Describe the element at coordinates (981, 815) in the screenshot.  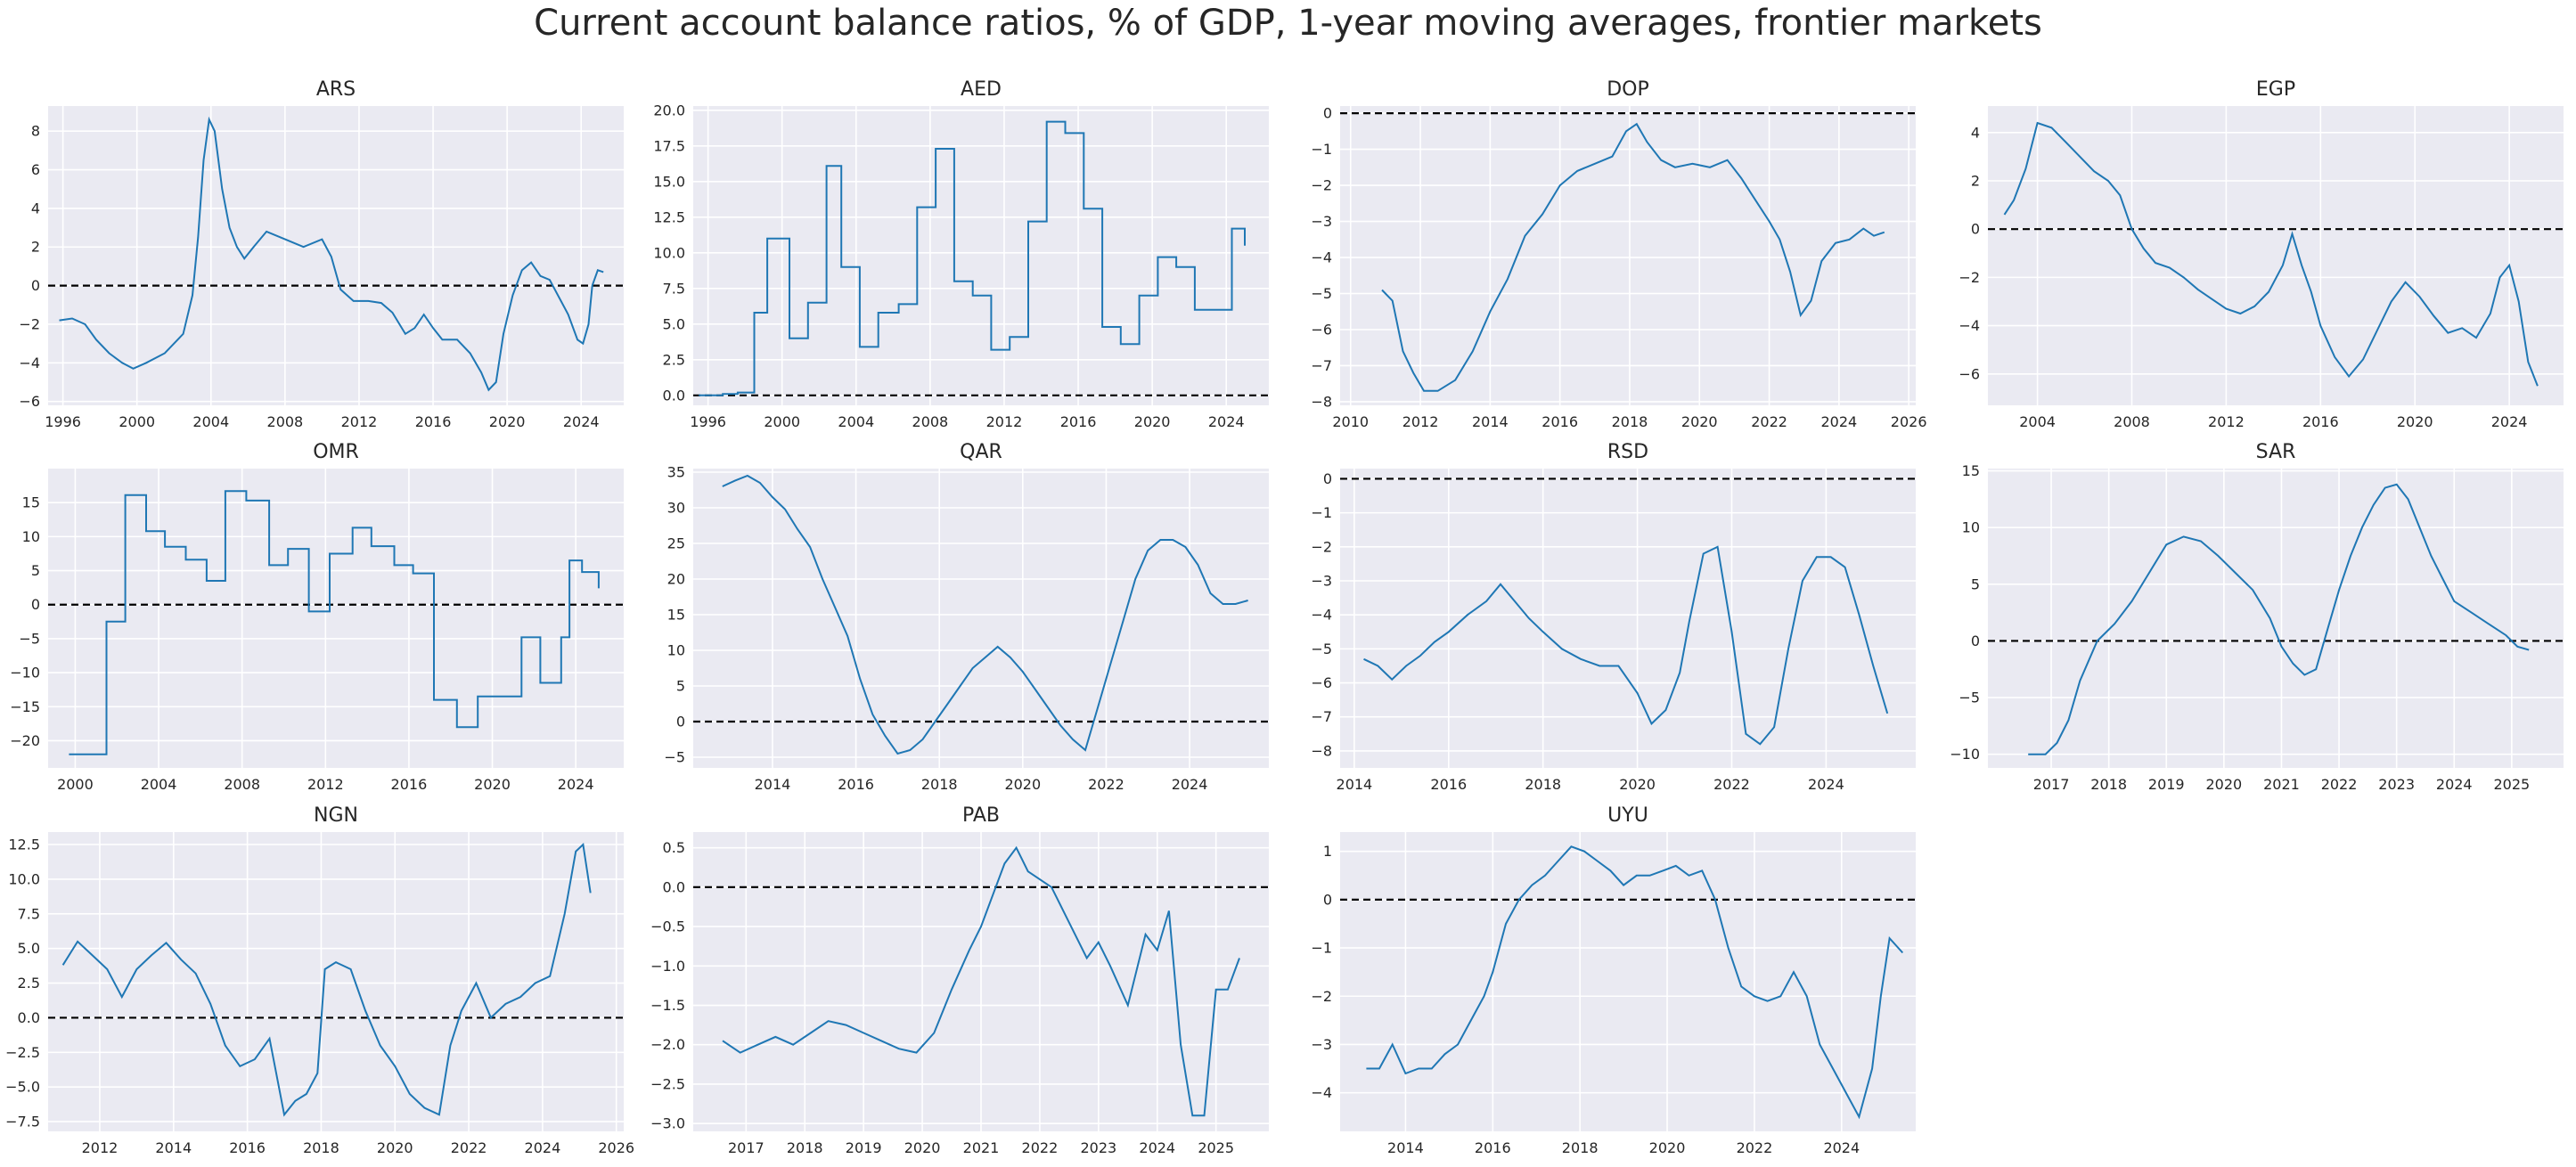
I see `subplot-title: PAB` at that location.